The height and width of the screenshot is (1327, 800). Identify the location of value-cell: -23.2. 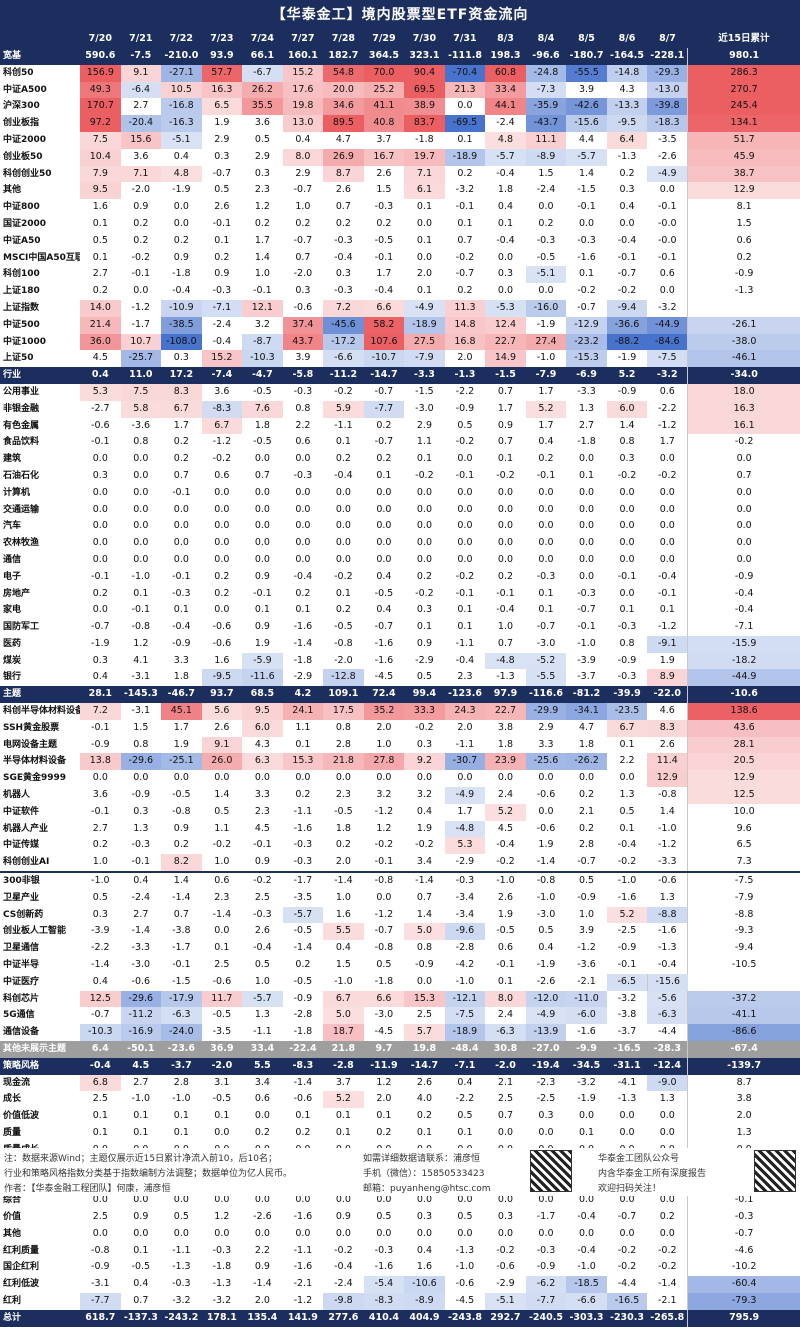
(586, 342).